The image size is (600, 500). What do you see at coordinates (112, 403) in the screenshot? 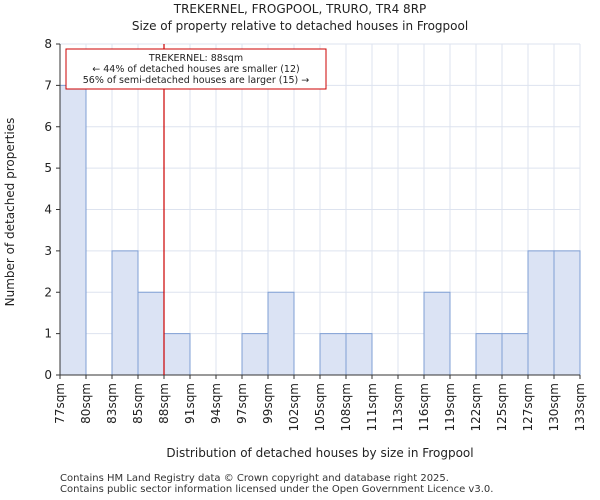
I see `x-tick-label: 83sqm` at bounding box center [112, 403].